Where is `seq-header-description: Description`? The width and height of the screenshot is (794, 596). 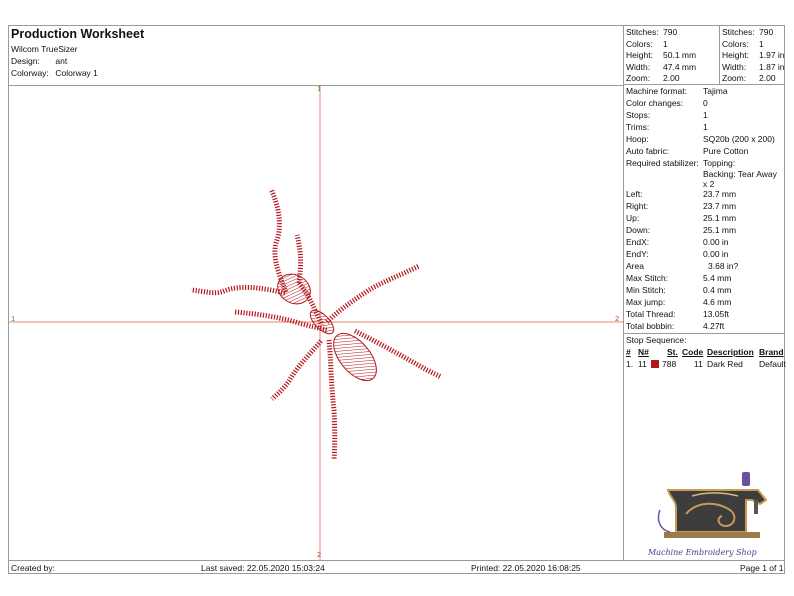
seq-header-description: Description is located at coordinates (730, 352).